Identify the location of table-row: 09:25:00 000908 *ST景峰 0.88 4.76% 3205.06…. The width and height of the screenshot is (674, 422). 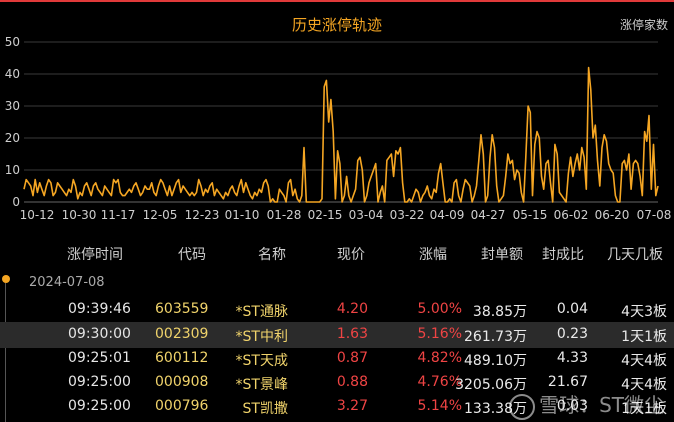
(337, 383).